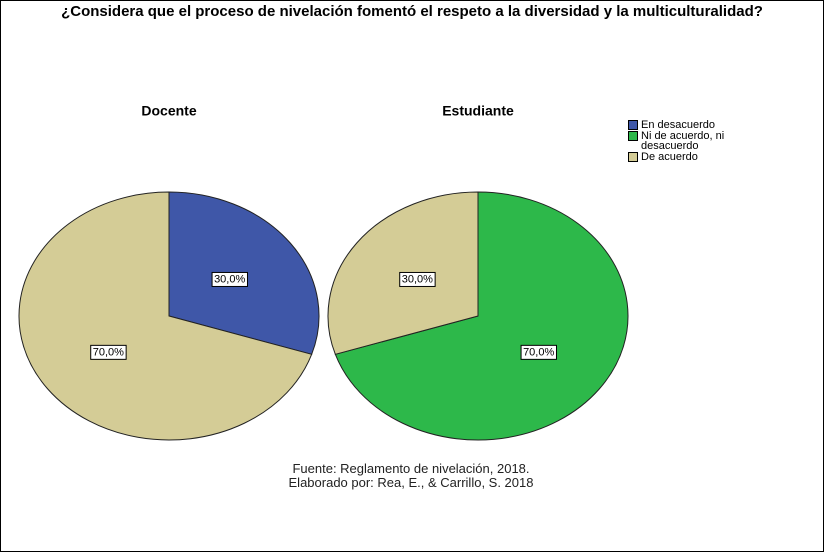 This screenshot has height=552, width=824. I want to click on legend-label: De acuerdo, so click(669, 157).